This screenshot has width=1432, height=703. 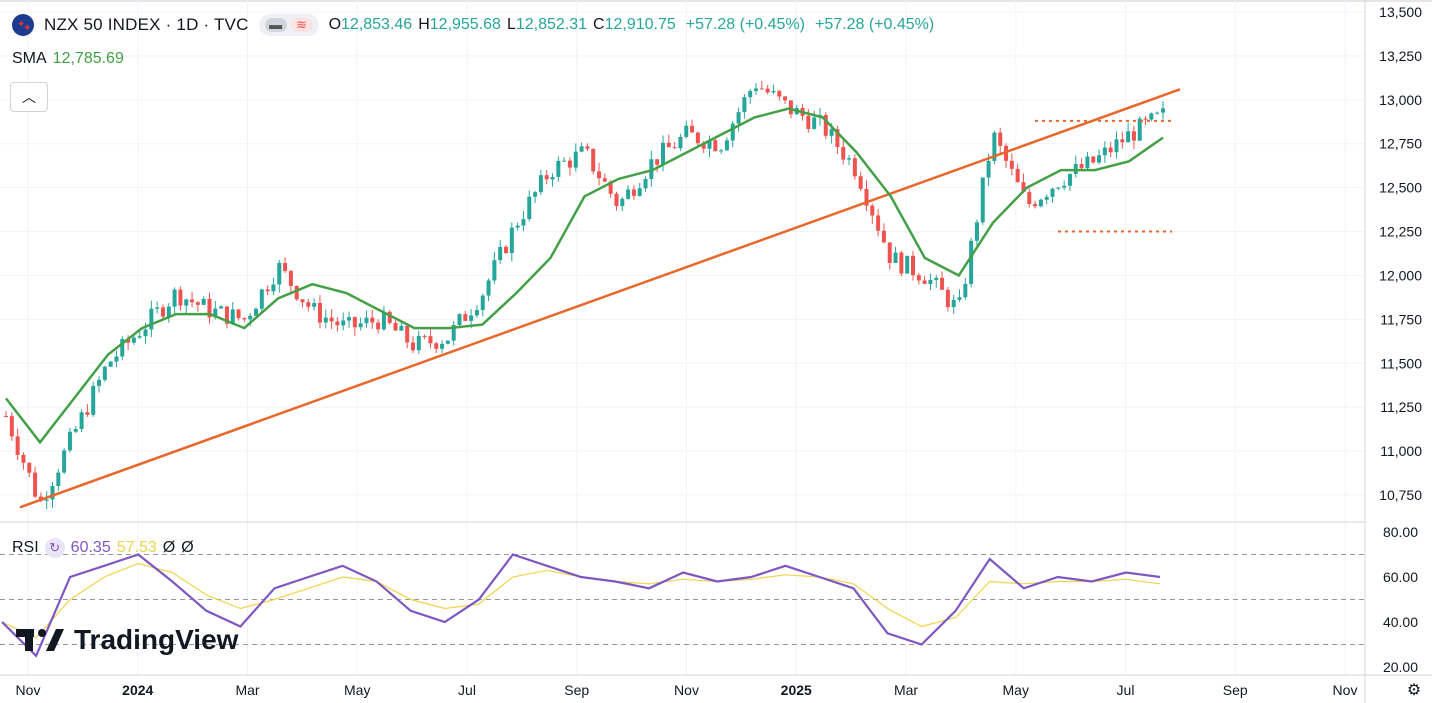 I want to click on price-change-secondary: +57.28 (+0.45%), so click(x=875, y=24).